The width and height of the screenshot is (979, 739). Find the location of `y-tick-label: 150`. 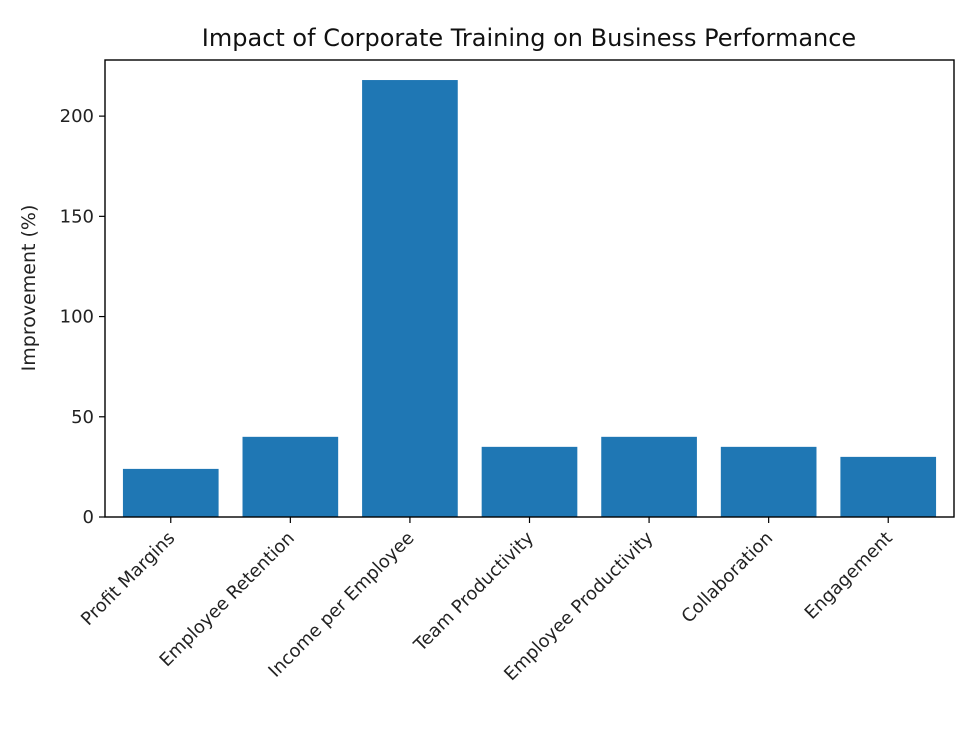

y-tick-label: 150 is located at coordinates (77, 216).